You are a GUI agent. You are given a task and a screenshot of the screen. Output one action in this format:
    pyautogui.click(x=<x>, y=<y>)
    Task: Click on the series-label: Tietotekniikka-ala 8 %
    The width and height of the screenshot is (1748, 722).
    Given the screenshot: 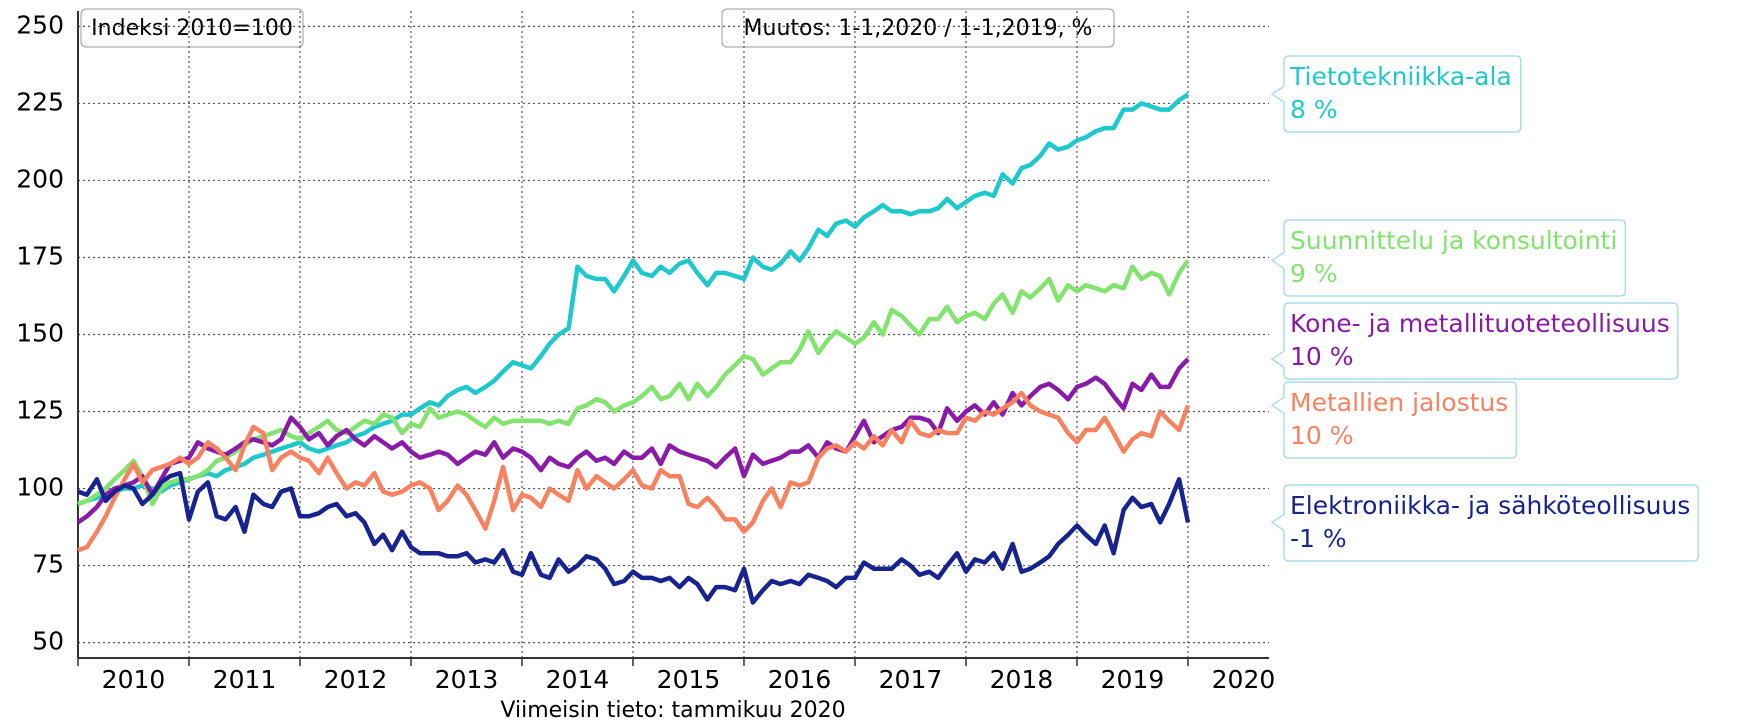 What is the action you would take?
    pyautogui.click(x=1396, y=94)
    